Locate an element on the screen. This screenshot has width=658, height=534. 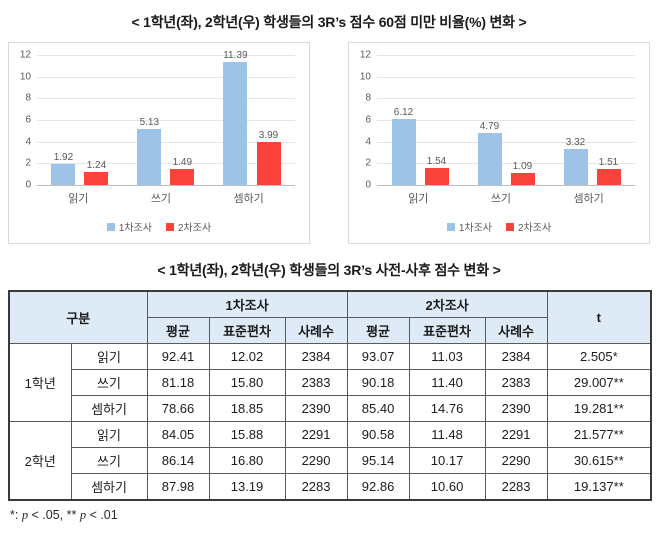
bar-value-label: 11.39 is located at coordinates (235, 55).